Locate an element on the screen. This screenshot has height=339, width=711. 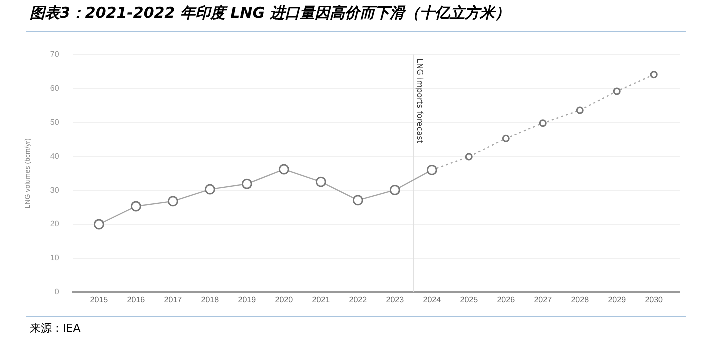
x-tick-label: 2028 is located at coordinates (580, 299).